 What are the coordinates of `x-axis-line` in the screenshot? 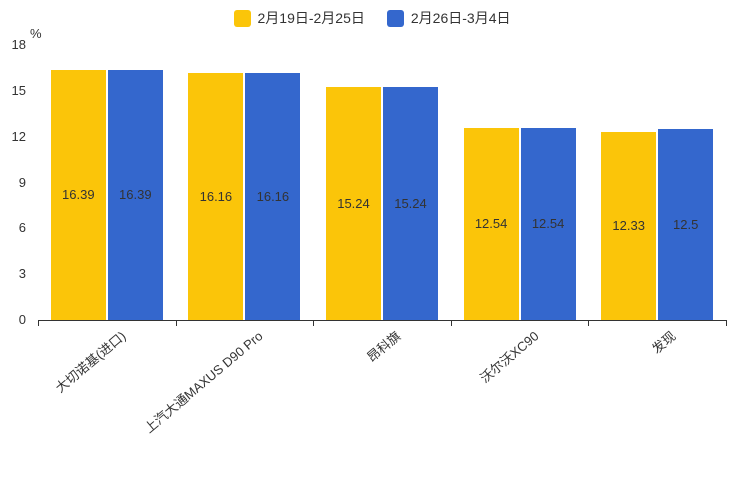 It's located at (382, 323).